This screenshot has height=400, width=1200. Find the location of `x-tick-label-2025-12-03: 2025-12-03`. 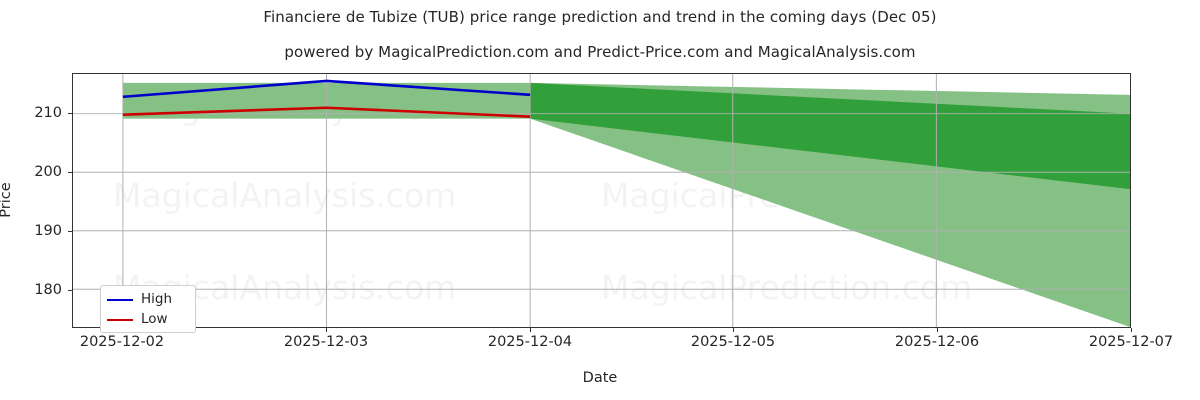

x-tick-label-2025-12-03: 2025-12-03 is located at coordinates (326, 342).